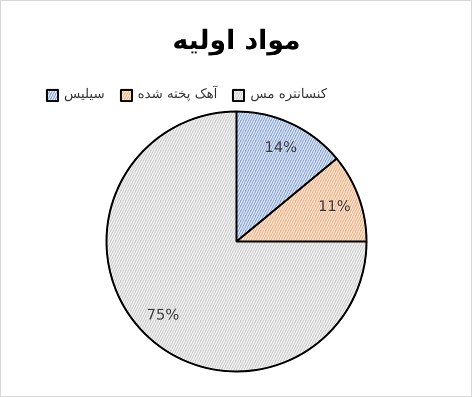  Describe the element at coordinates (178, 94) in the screenshot. I see `legend-label: آهک پخته شده` at that location.